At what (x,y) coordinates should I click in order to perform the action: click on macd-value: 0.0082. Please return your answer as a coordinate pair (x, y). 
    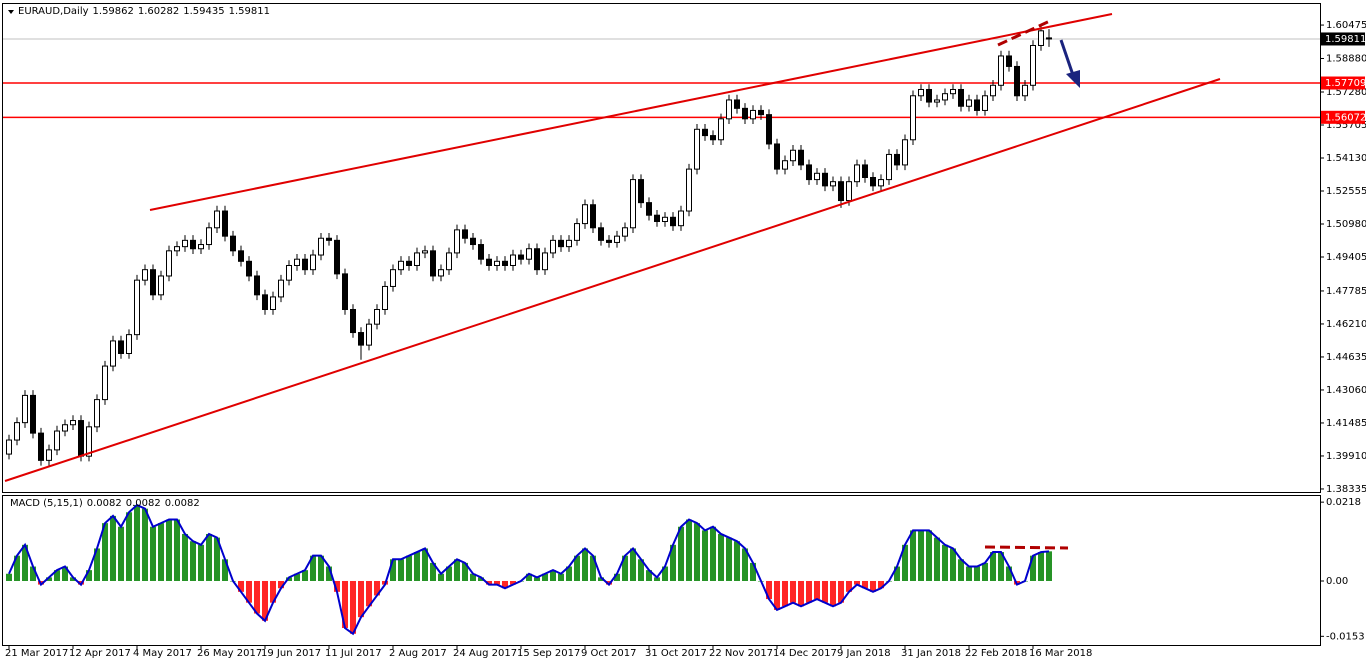
    Looking at the image, I should click on (143, 503).